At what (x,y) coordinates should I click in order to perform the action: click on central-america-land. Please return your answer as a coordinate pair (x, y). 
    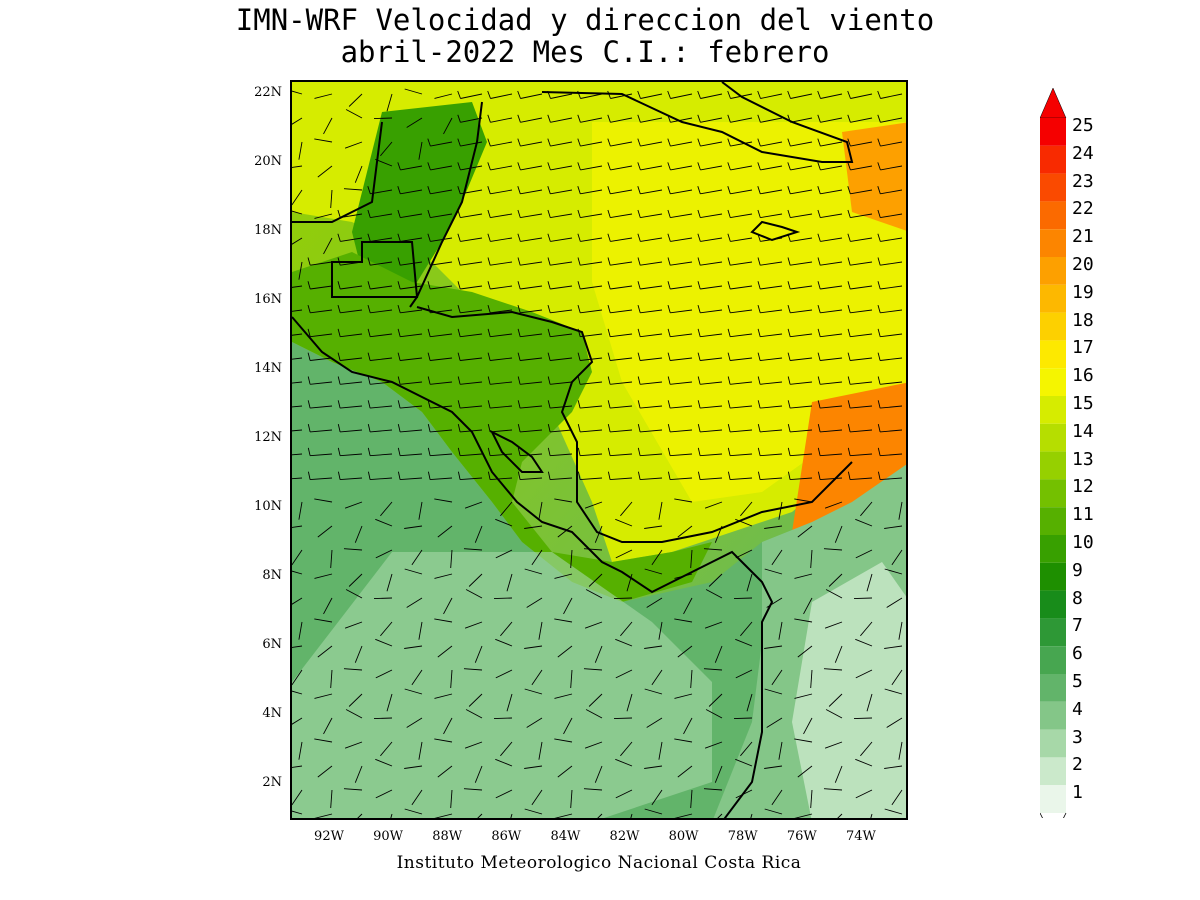
    Looking at the image, I should click on (502, 427).